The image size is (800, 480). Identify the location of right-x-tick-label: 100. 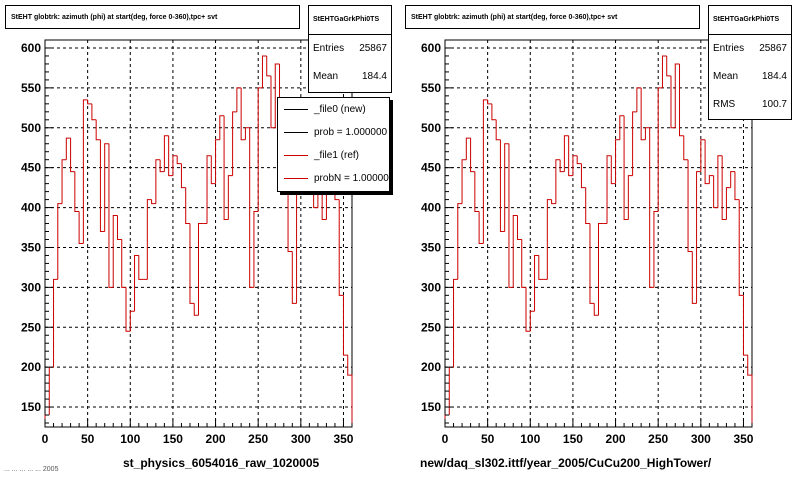
(530, 439).